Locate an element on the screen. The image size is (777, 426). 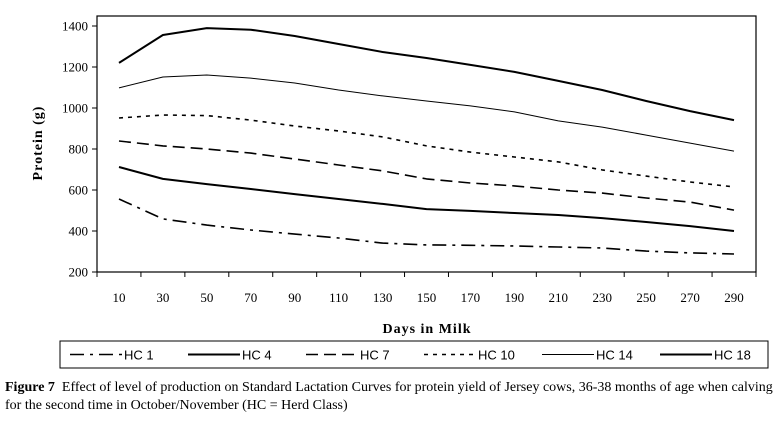
y-tick-label: 1000 is located at coordinates (75, 108).